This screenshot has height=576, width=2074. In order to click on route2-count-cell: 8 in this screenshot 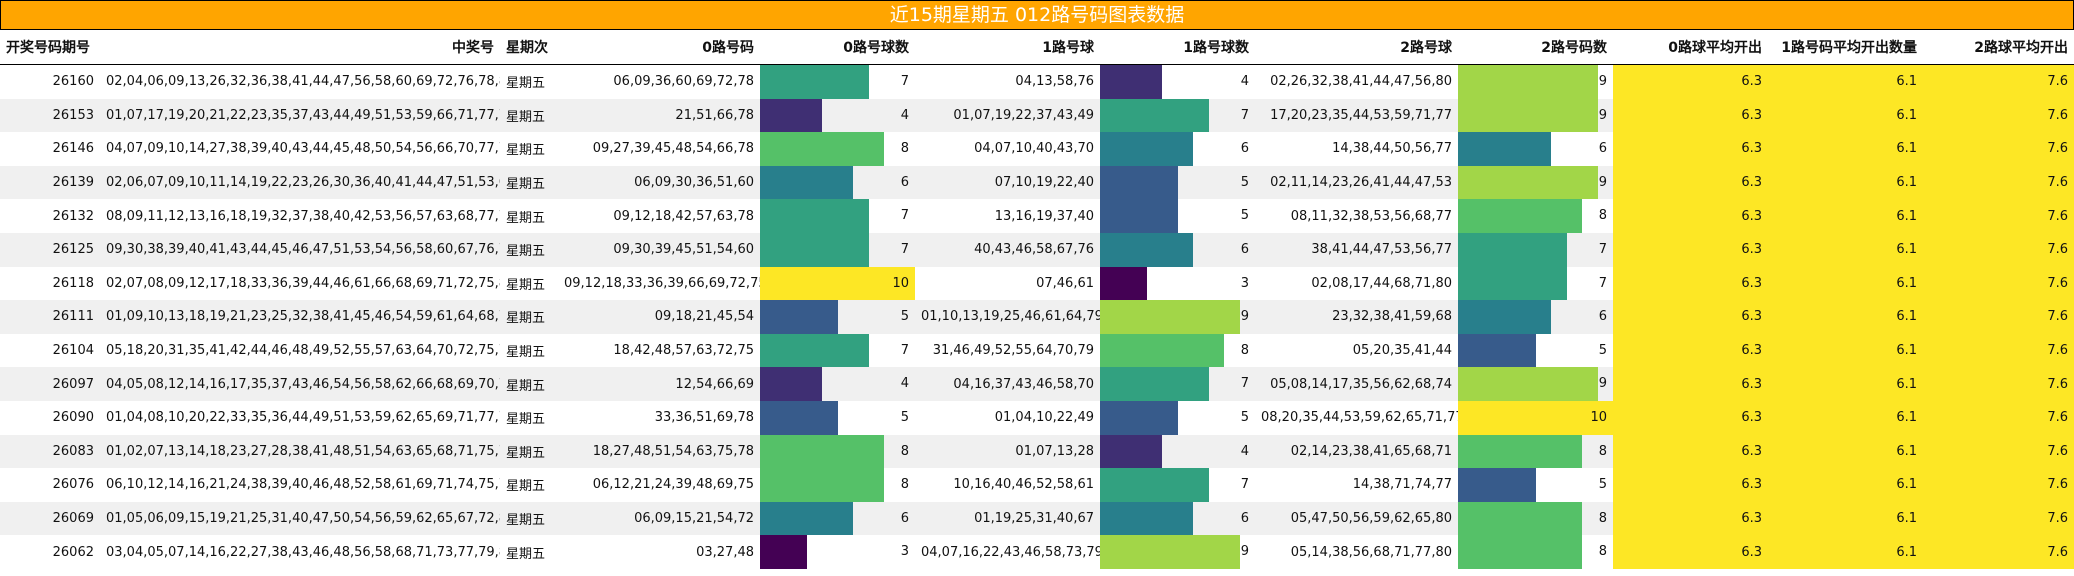, I will do `click(1535, 451)`.